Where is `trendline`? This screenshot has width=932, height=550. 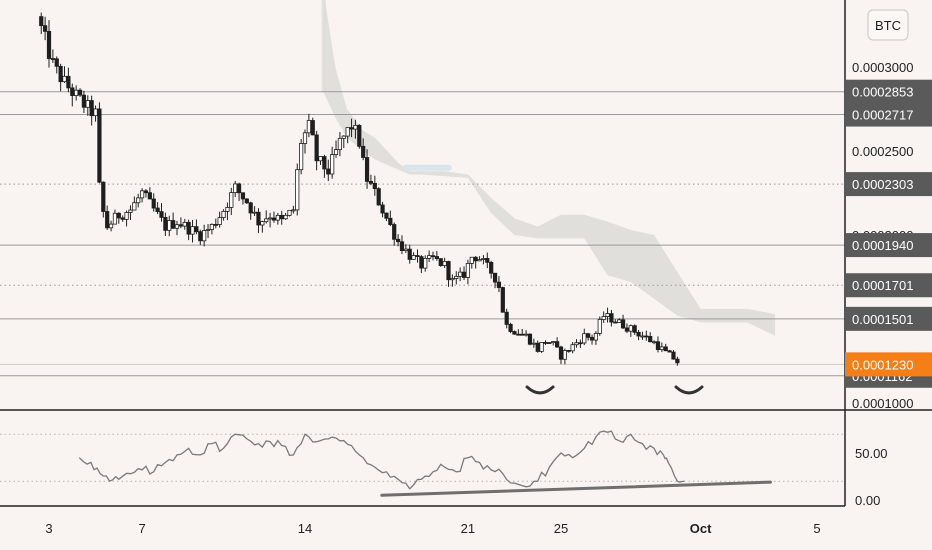 trendline is located at coordinates (576, 488).